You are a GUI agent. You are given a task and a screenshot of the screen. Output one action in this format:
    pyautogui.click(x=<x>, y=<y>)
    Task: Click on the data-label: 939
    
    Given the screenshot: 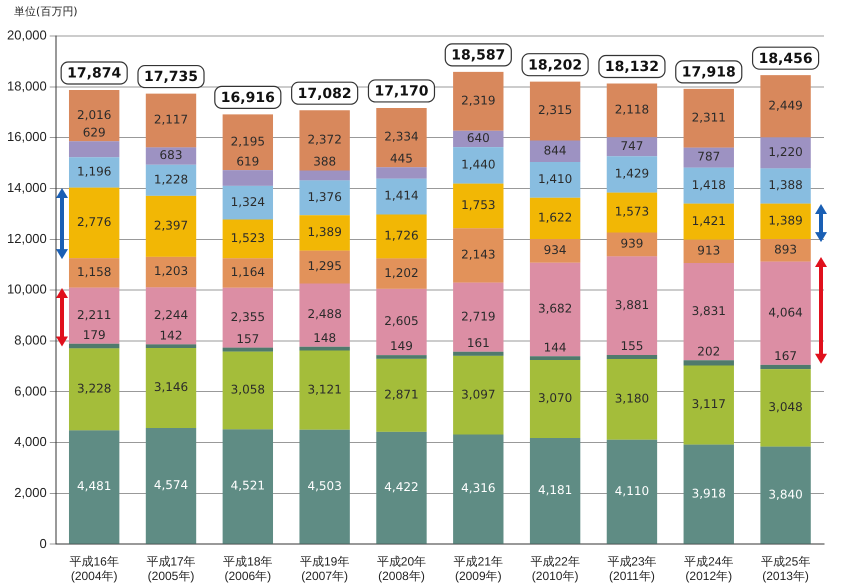 What is the action you would take?
    pyautogui.click(x=632, y=243)
    